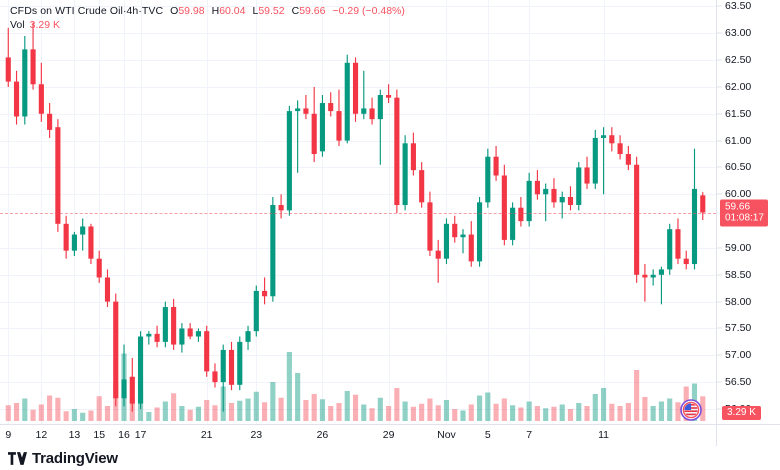  Describe the element at coordinates (738, 274) in the screenshot. I see `price-tick-label: 58.50` at that location.